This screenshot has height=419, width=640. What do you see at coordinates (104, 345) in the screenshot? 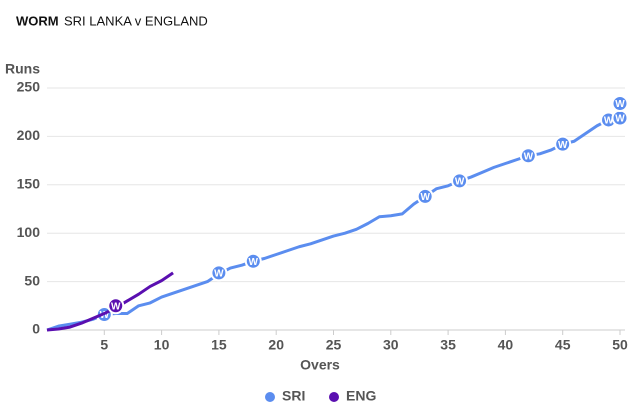
I see `x-tick-label: 5` at bounding box center [104, 345].